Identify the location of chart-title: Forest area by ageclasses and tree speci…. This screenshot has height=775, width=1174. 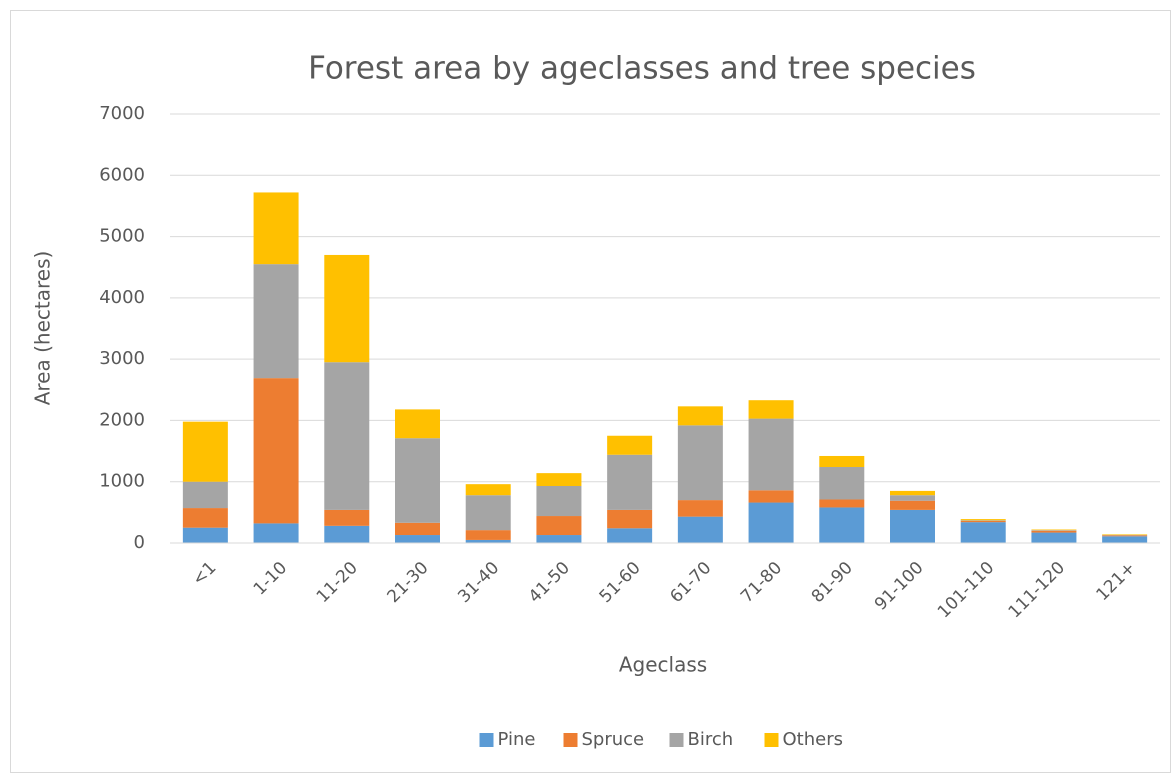
(642, 69).